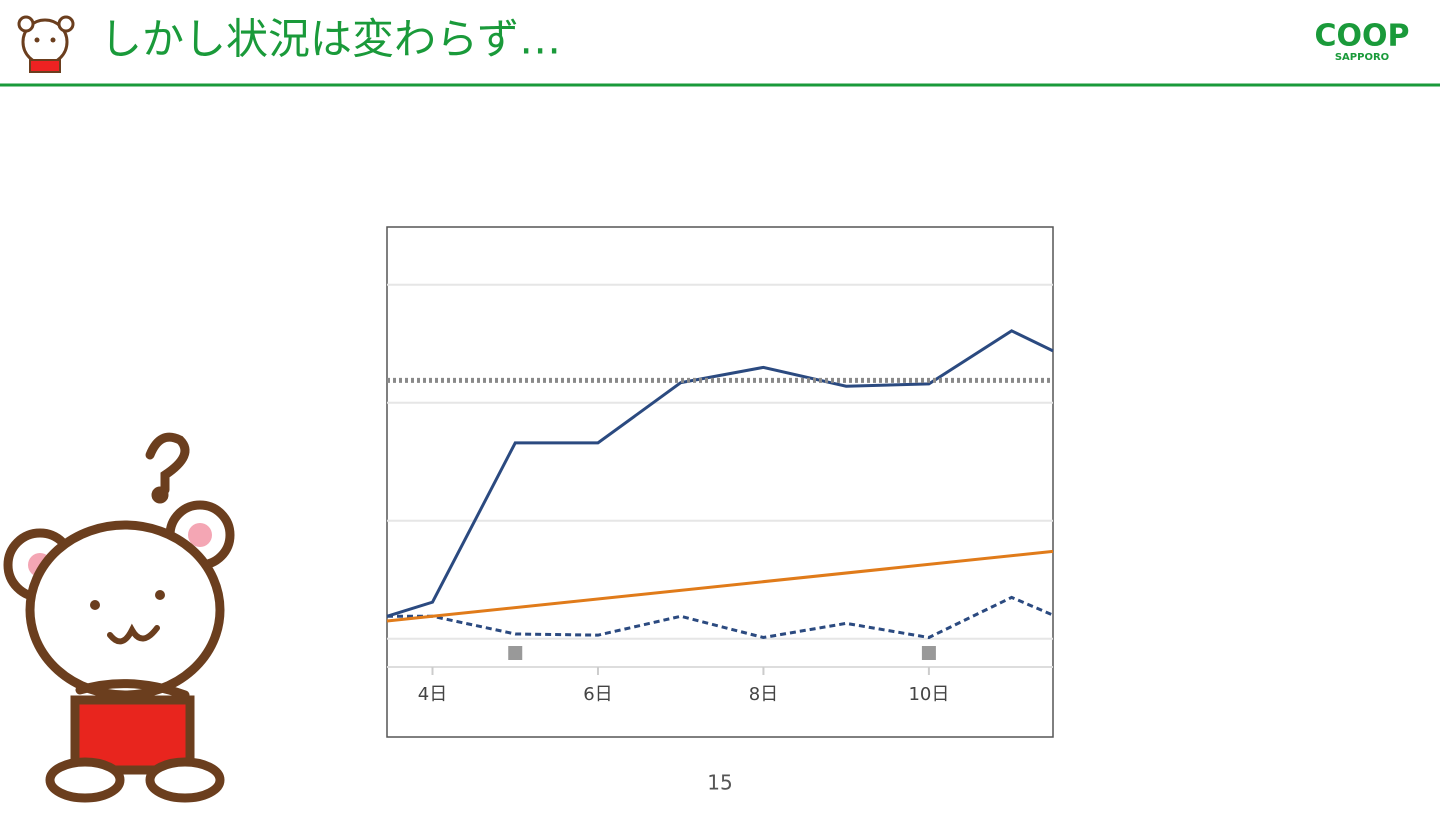 This screenshot has width=1440, height=814. I want to click on x-tick-label: 4日, so click(432, 694).